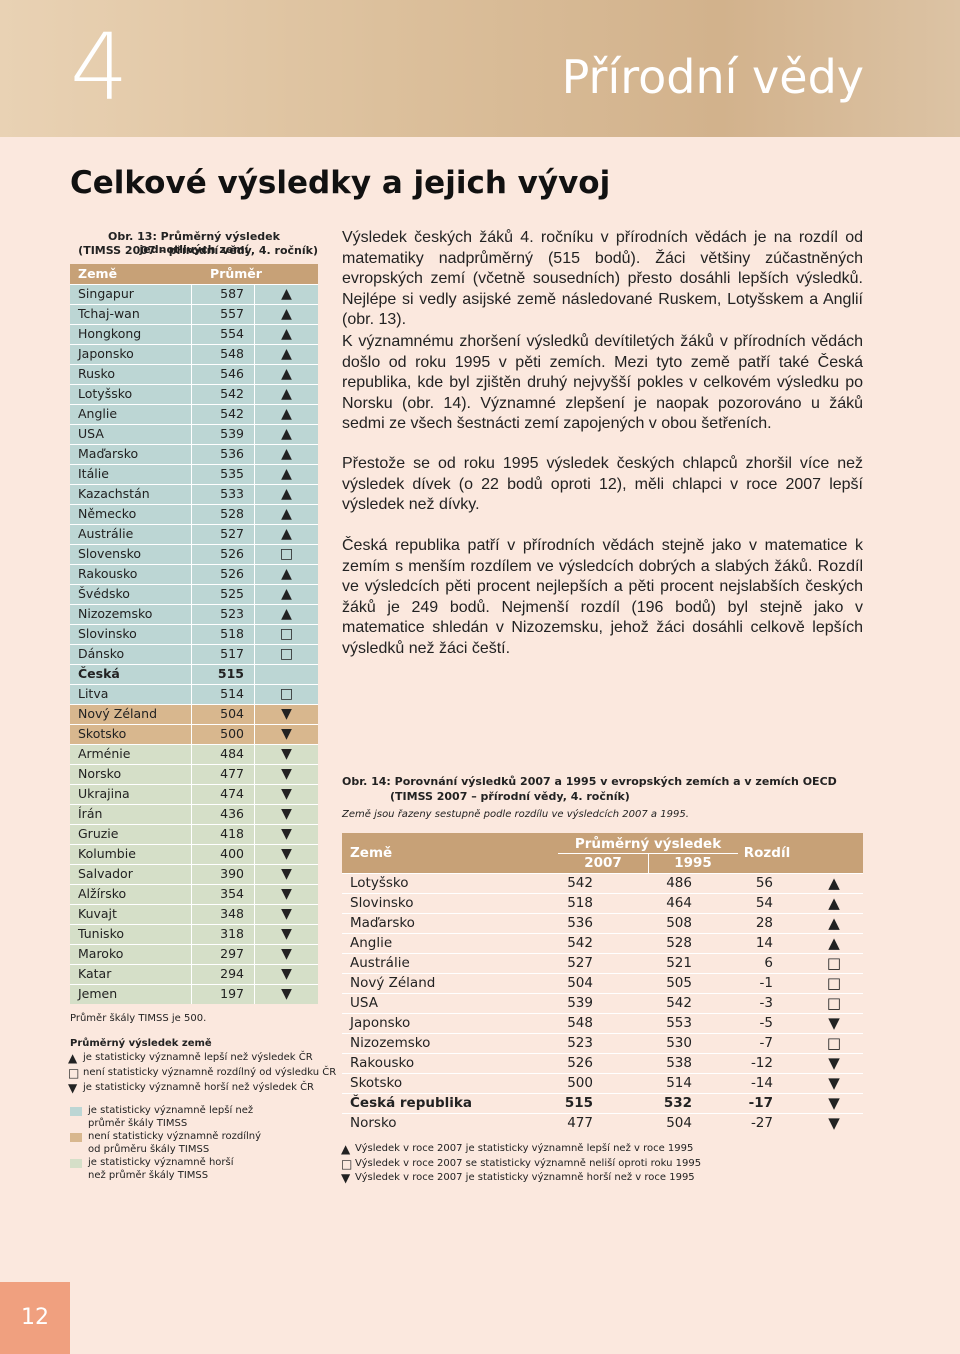  I want to click on value: 525, so click(232, 593).